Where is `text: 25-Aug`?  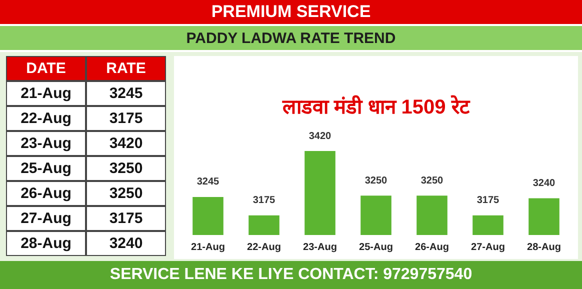 text: 25-Aug is located at coordinates (46, 168).